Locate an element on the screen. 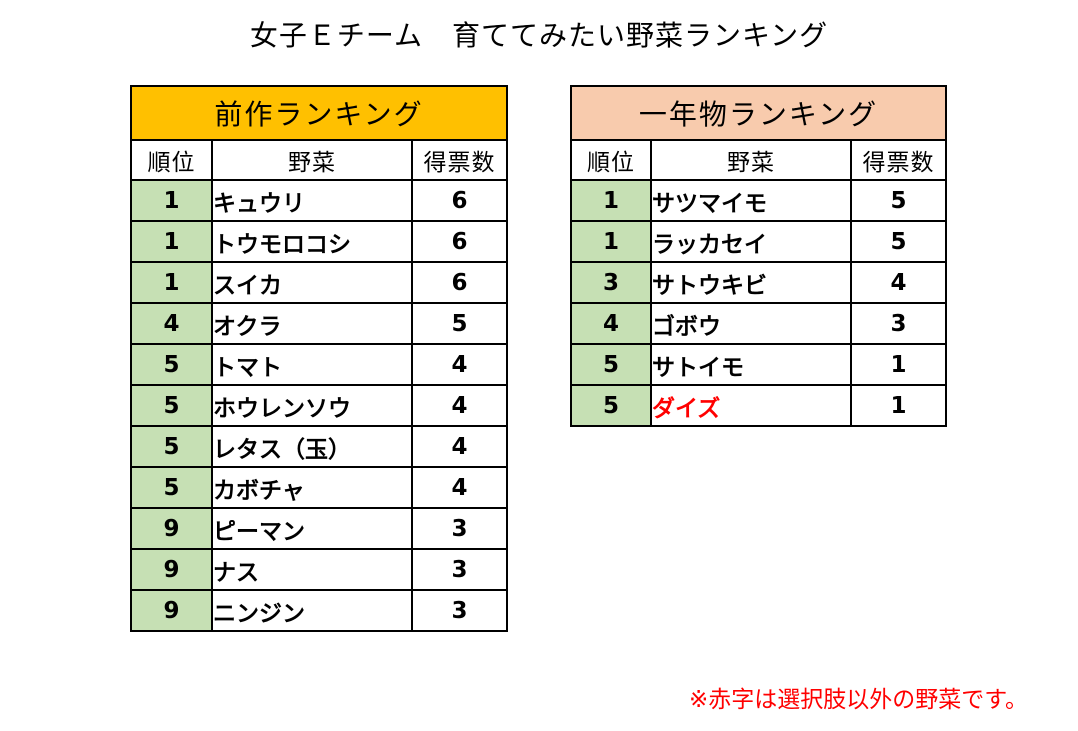 The height and width of the screenshot is (731, 1078). table-row: 1 トウモロコシ 6 is located at coordinates (319, 241).